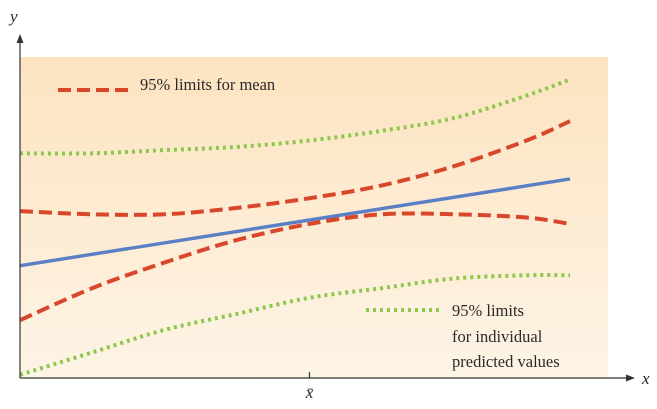 This screenshot has height=409, width=657. I want to click on legend-label-prediction-line-2: for individual, so click(497, 336).